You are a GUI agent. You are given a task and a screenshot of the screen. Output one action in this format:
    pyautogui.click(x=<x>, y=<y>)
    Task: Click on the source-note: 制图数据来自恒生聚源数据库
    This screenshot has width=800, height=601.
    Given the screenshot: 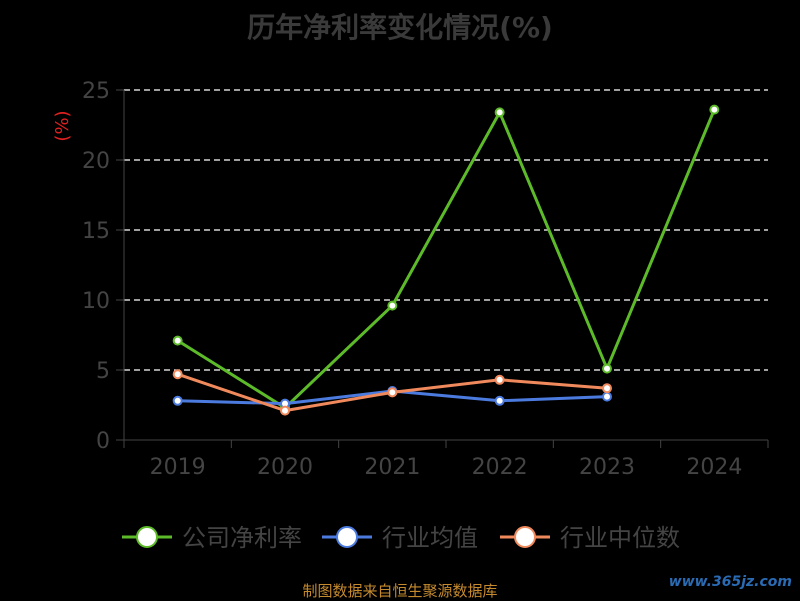 What is the action you would take?
    pyautogui.click(x=400, y=591)
    